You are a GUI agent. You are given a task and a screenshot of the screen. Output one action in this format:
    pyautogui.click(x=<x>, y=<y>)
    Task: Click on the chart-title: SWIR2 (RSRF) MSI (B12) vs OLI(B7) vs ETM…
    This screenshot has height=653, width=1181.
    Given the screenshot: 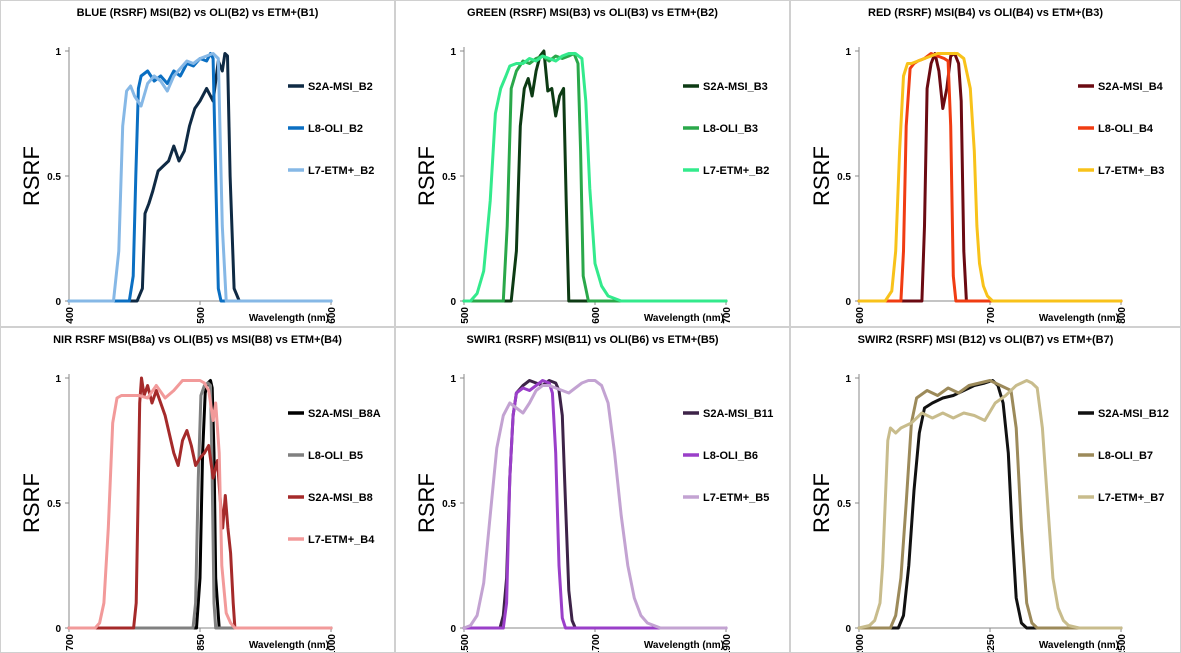 What is the action you would take?
    pyautogui.click(x=985, y=340)
    